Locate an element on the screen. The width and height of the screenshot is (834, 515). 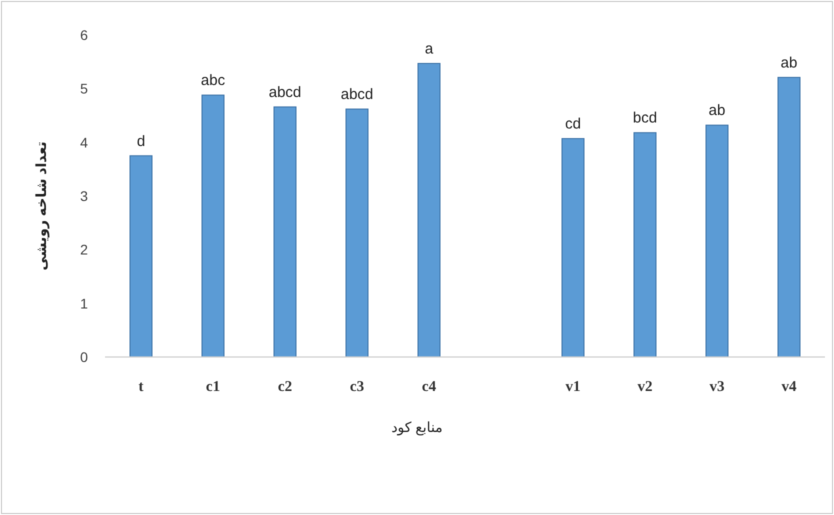
y-axis-title: تعداد شاخه رویشی is located at coordinates (41, 206).